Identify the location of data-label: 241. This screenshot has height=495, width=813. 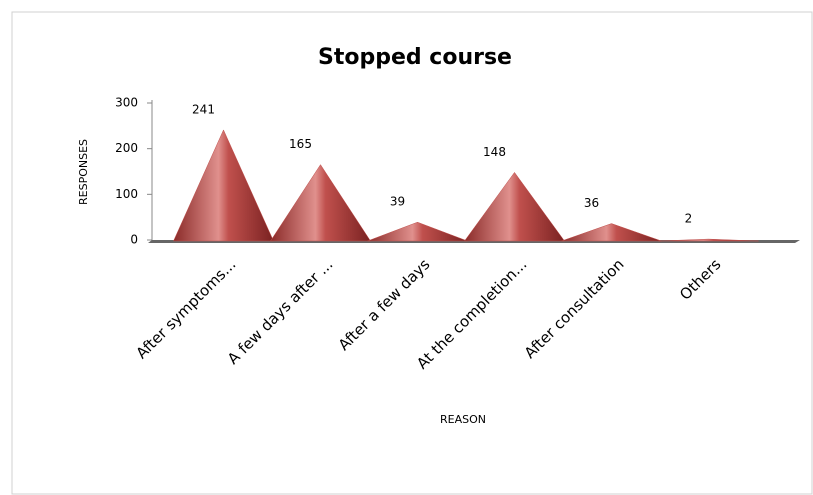
(203, 109).